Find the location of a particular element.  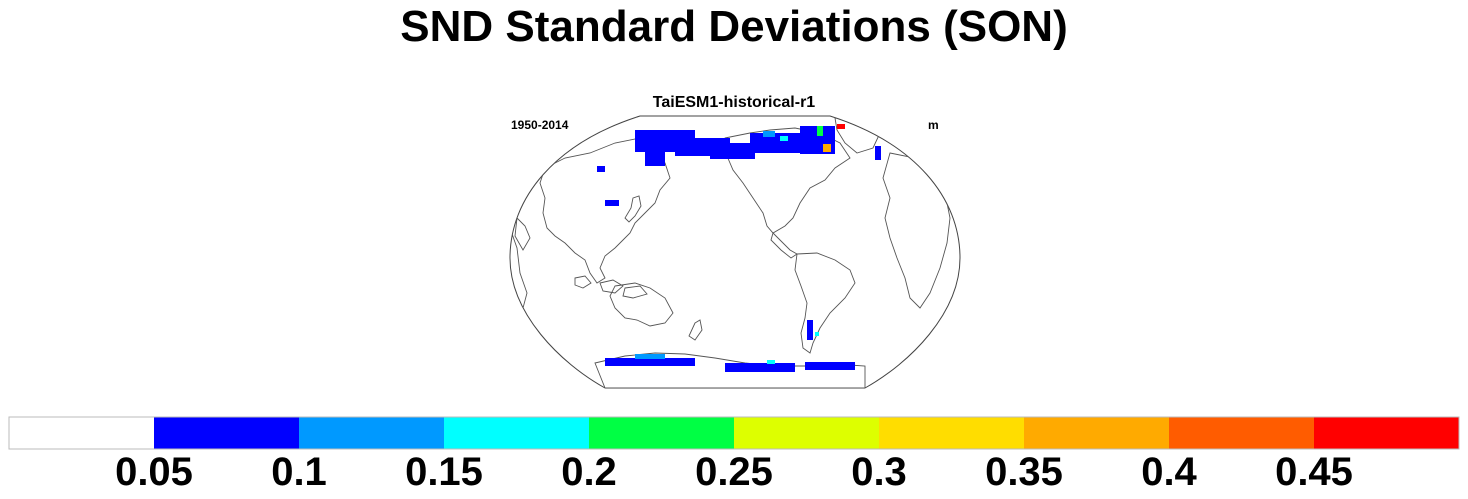

colorbar-tick-label: 0.05 is located at coordinates (154, 472).